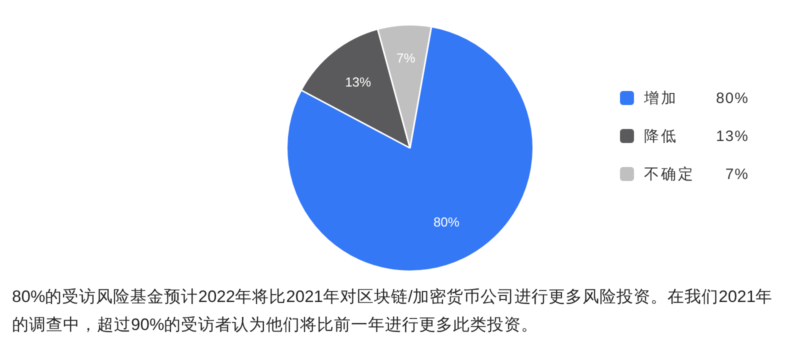 Image resolution: width=803 pixels, height=362 pixels. What do you see at coordinates (446, 222) in the screenshot?
I see `data-label: 80%` at bounding box center [446, 222].